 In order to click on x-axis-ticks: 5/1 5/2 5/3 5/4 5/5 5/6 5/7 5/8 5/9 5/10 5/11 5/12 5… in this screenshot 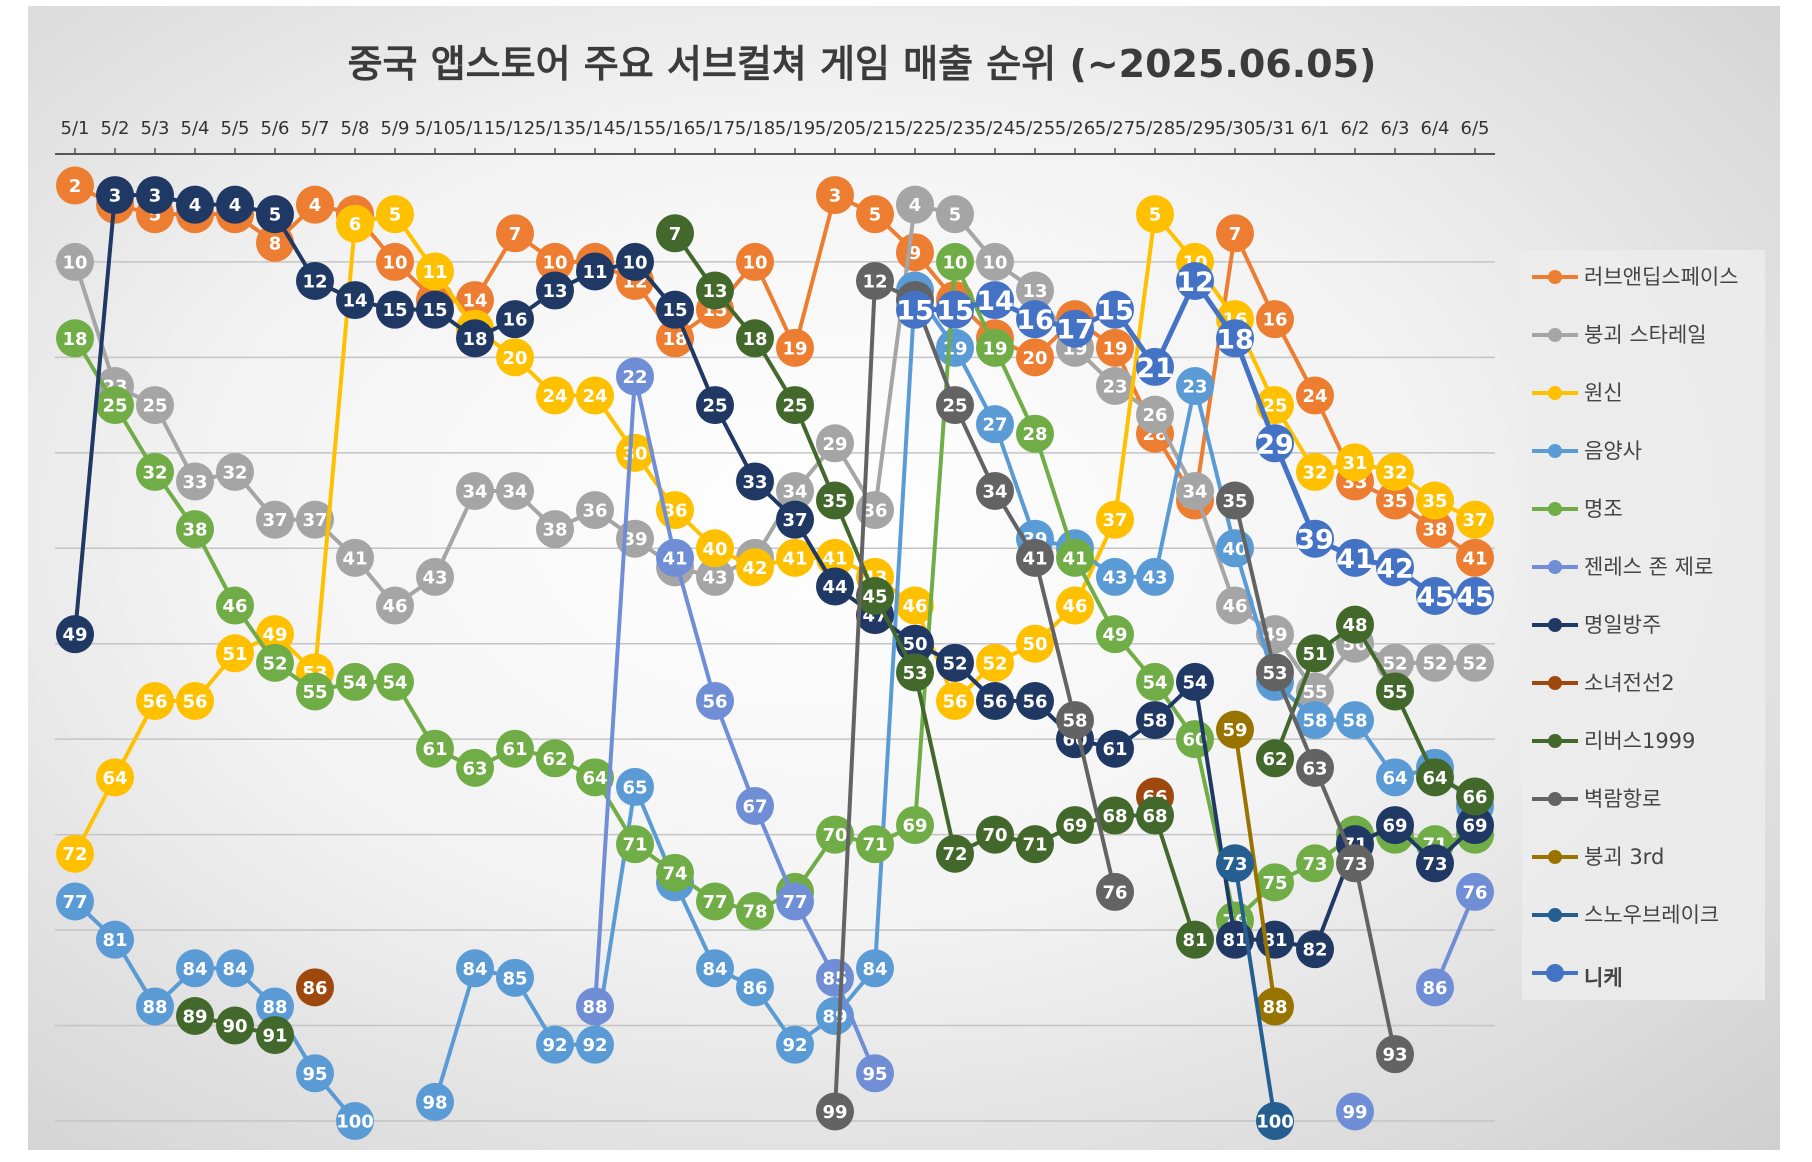, I will do `click(775, 136)`.